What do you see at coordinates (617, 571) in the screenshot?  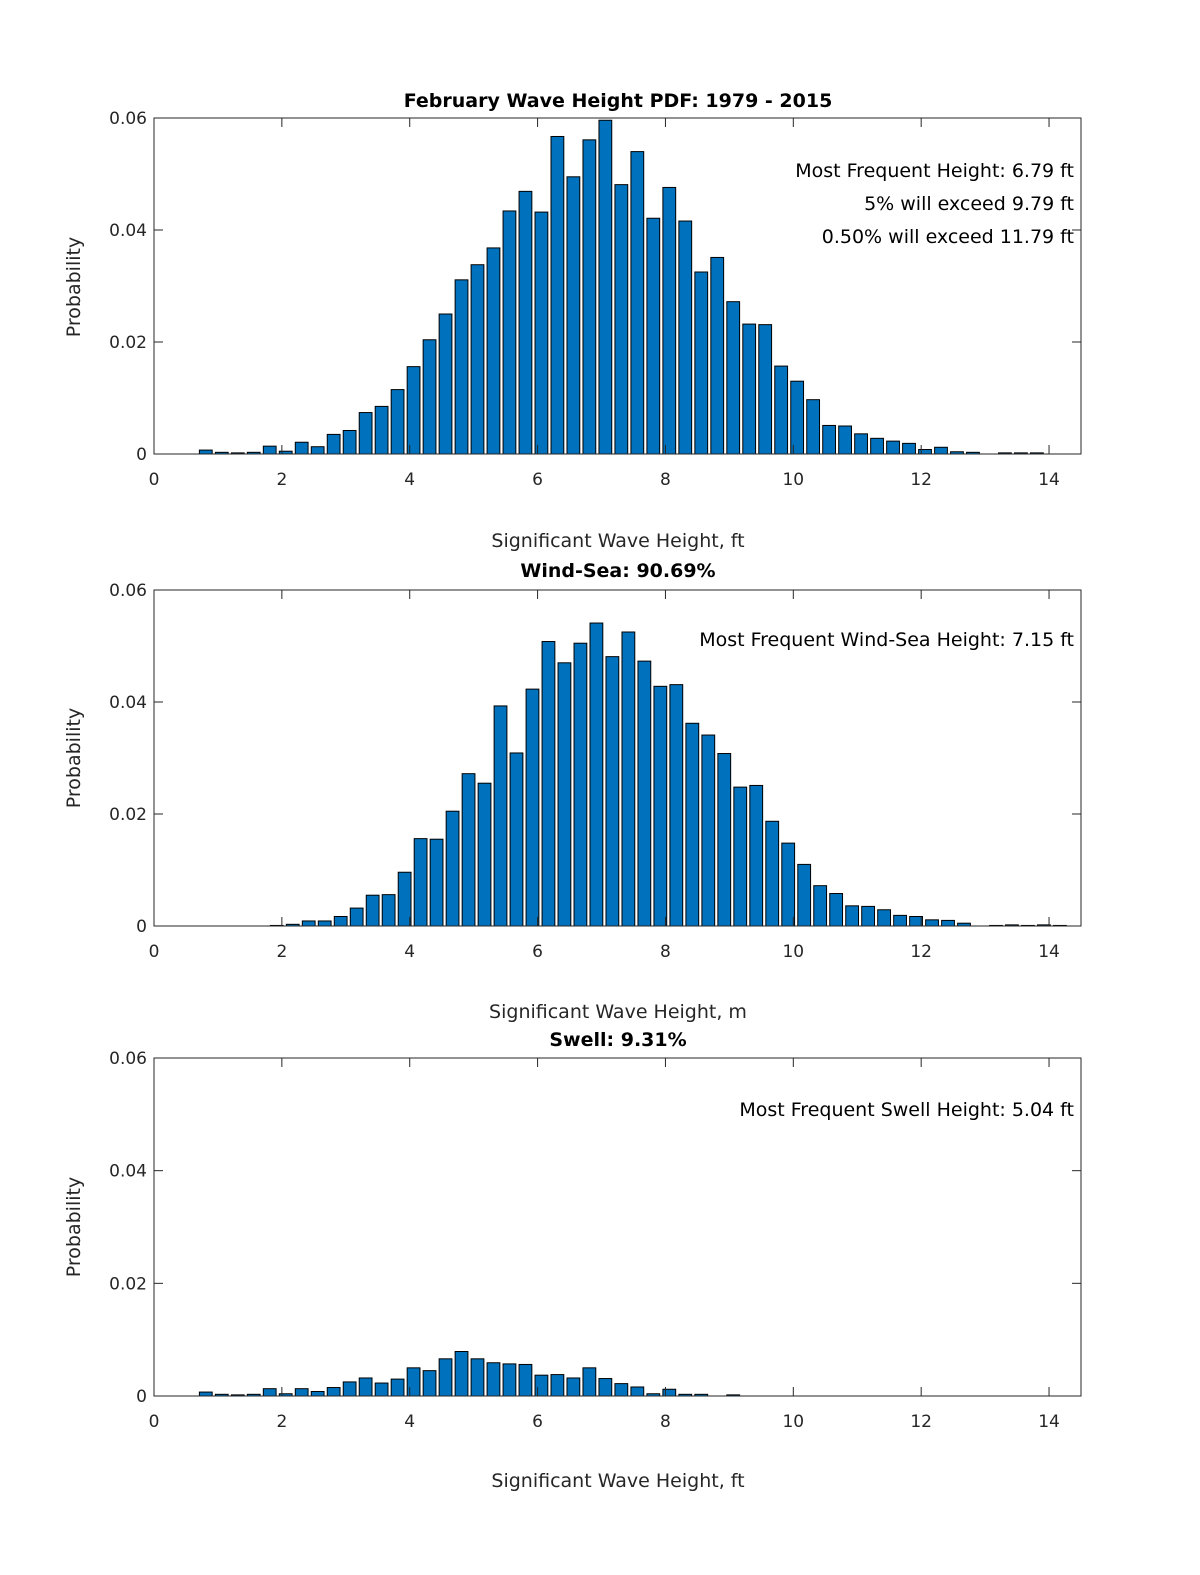 I see `chart-title: Wind-Sea: 90.69%` at bounding box center [617, 571].